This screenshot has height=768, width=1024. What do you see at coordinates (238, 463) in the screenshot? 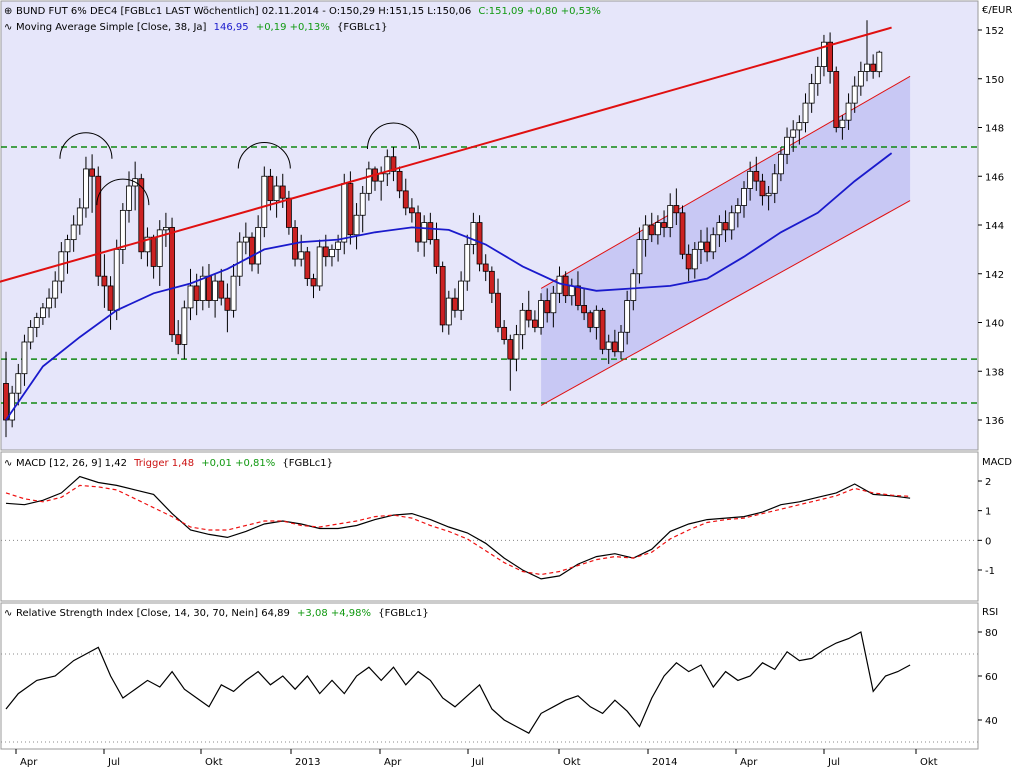
I see `macd-header-change: +0,01 +0,81%` at bounding box center [238, 463].